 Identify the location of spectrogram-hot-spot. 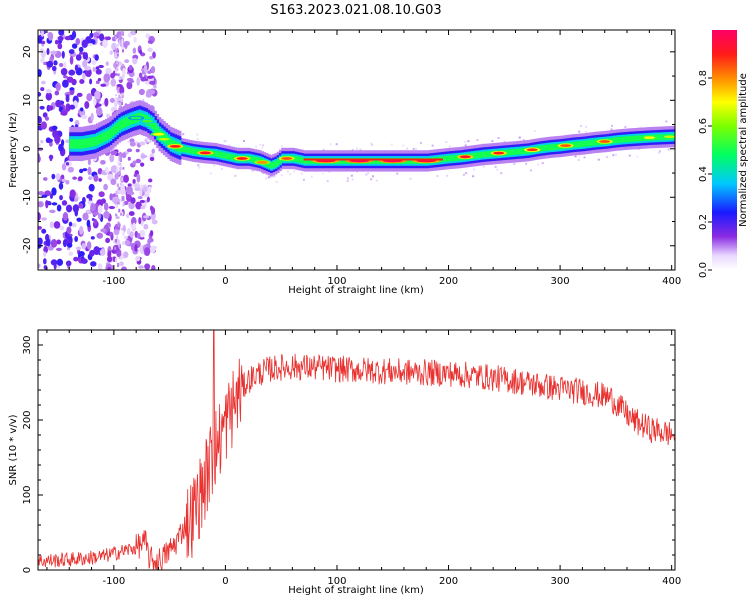
(158, 134).